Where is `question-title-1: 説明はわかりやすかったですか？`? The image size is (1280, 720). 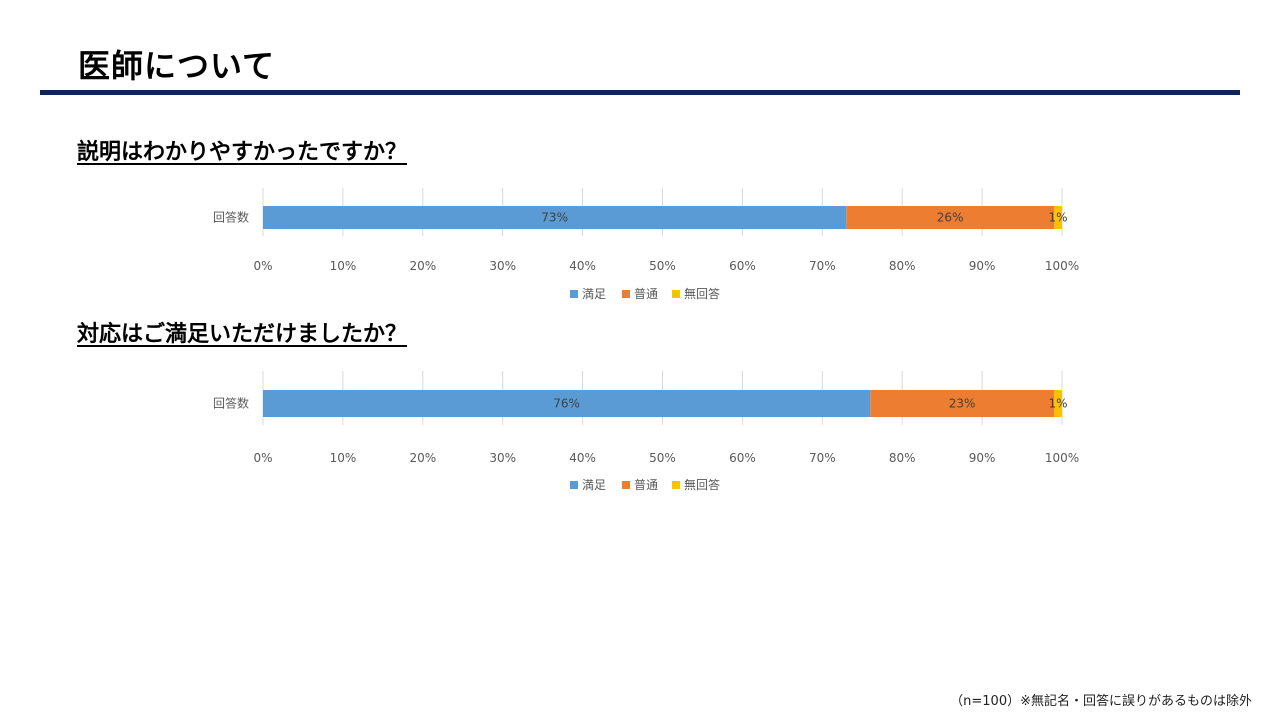
question-title-1: 説明はわかりやすかったですか？ is located at coordinates (242, 152).